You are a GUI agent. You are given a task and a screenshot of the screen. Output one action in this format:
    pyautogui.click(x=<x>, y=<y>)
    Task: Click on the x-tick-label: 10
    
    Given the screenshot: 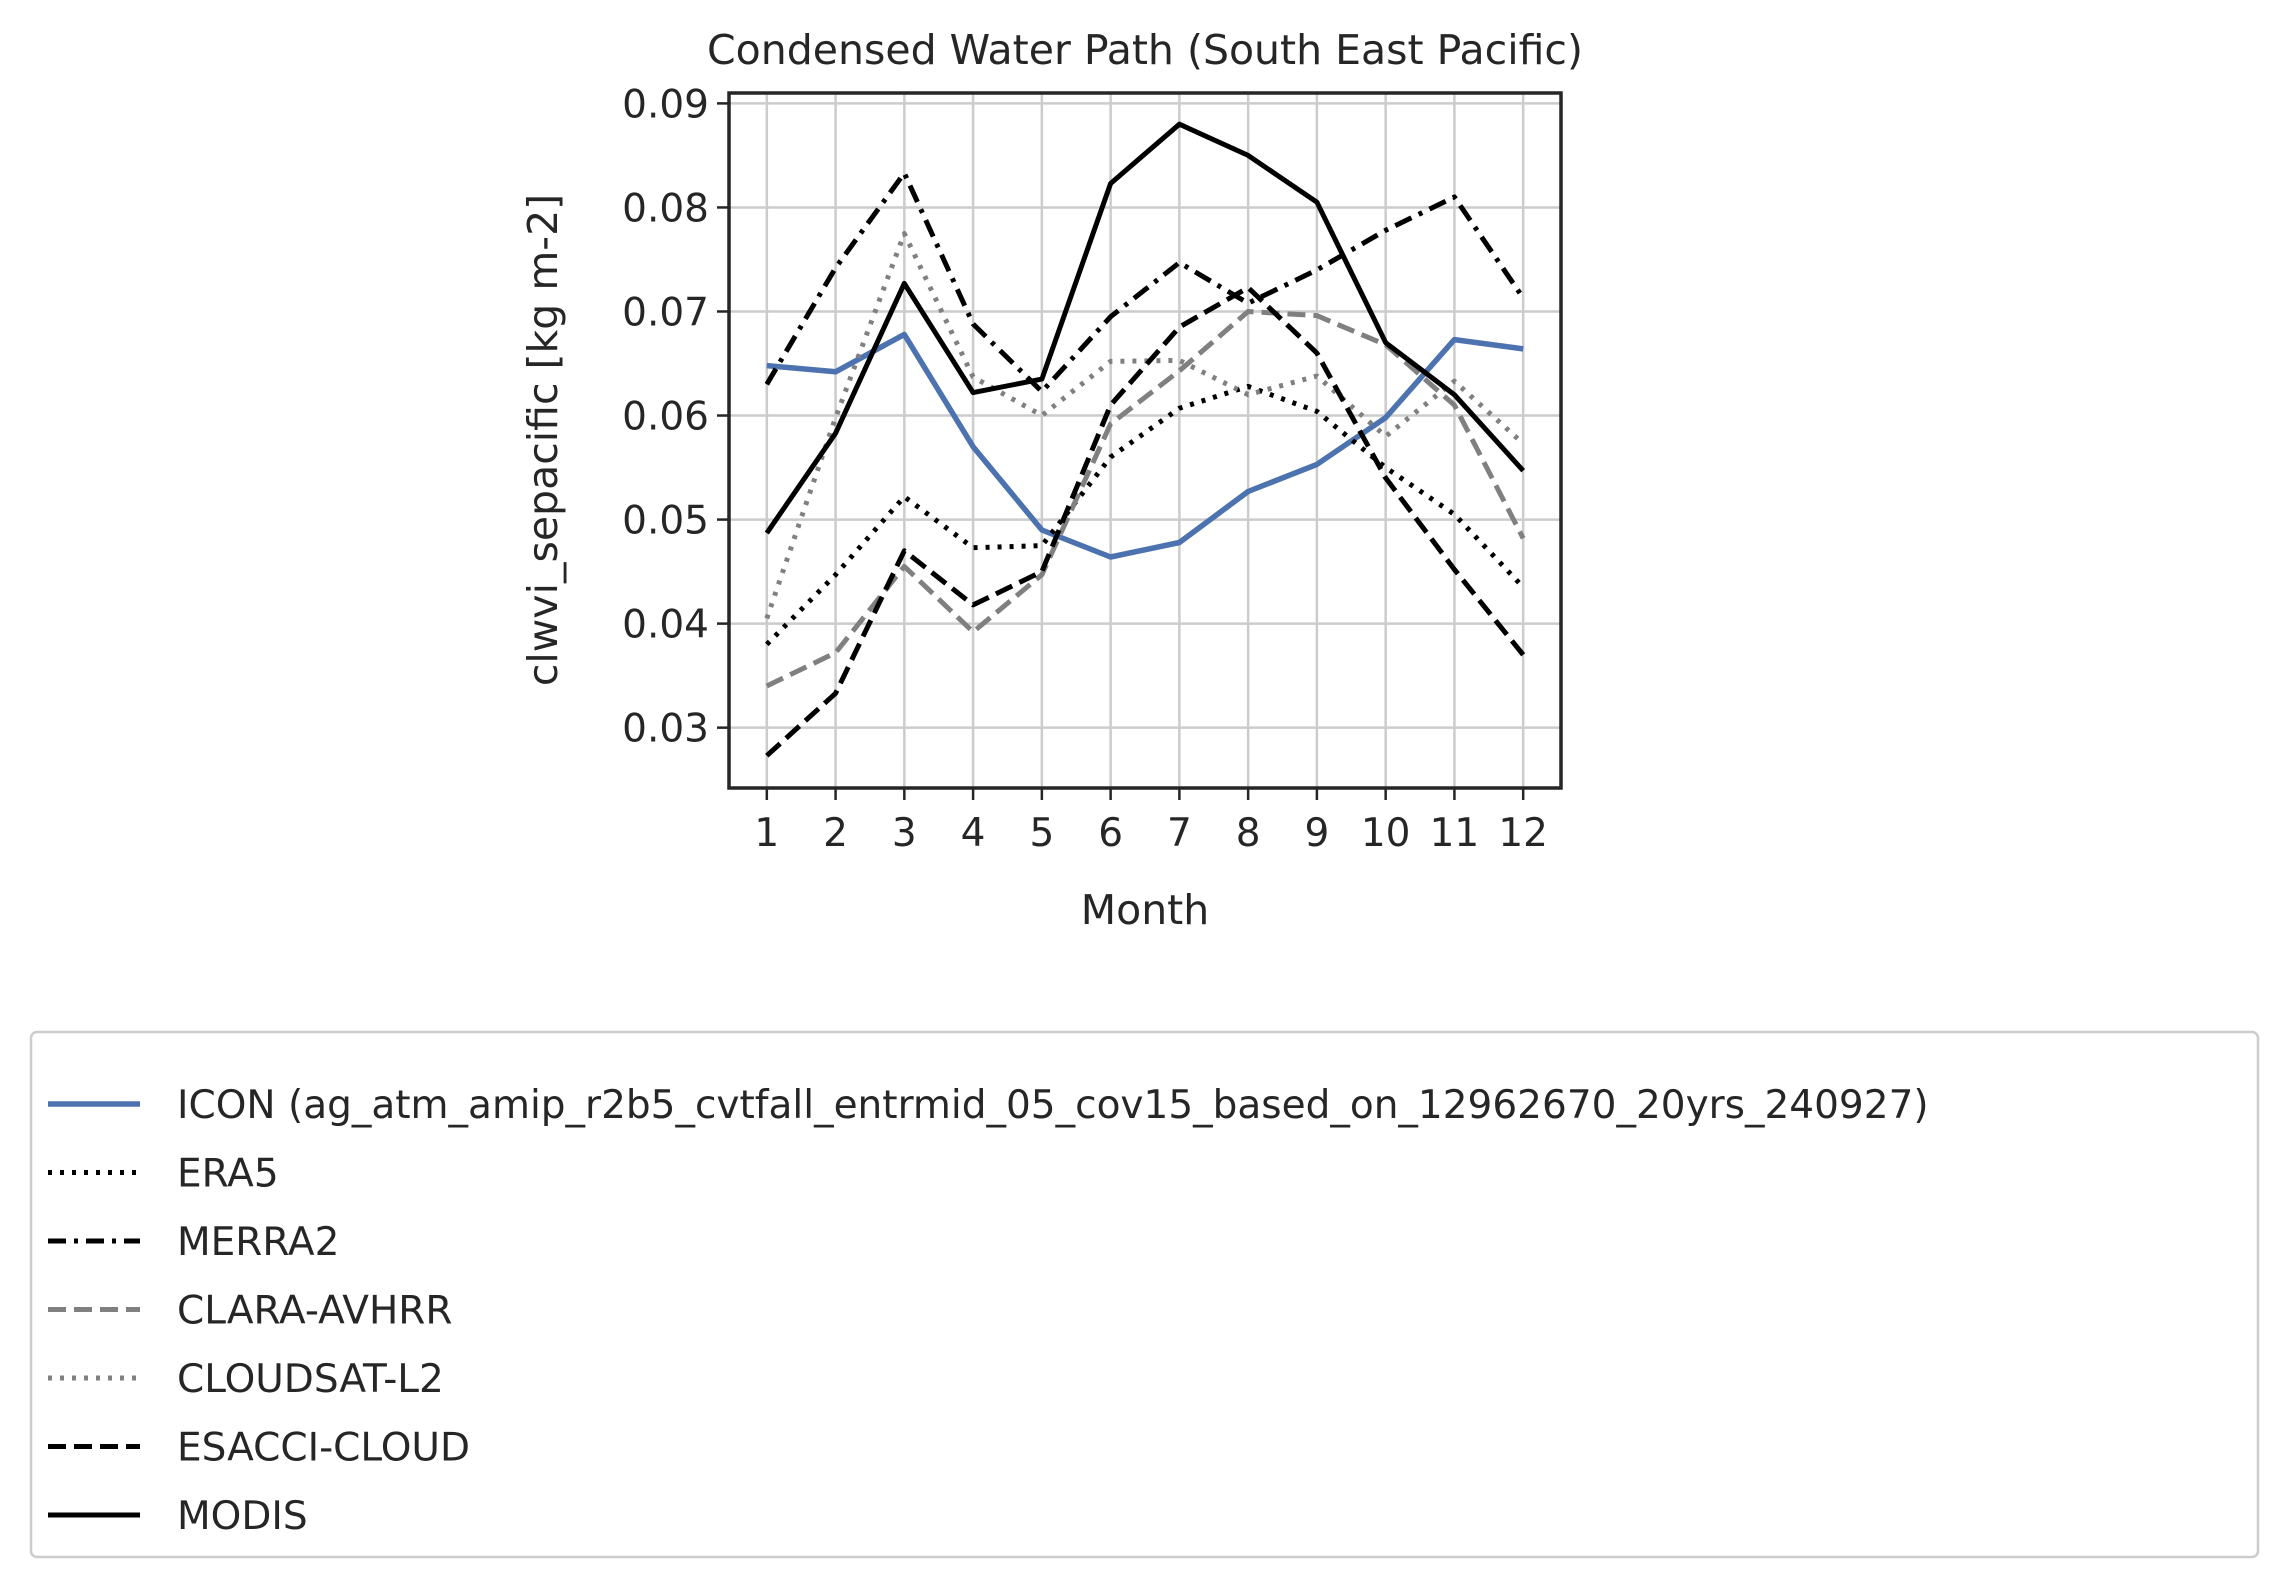 What is the action you would take?
    pyautogui.click(x=1386, y=833)
    